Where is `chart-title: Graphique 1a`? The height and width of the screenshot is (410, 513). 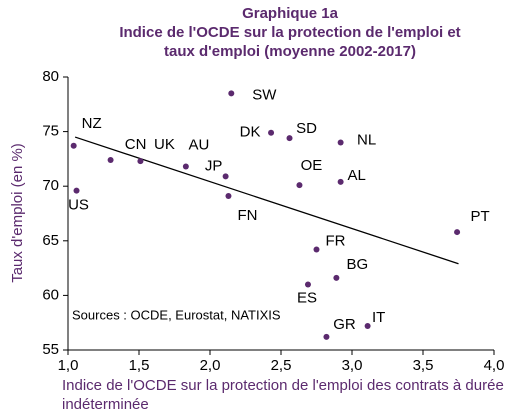
chart-title: Graphique 1a is located at coordinates (290, 13).